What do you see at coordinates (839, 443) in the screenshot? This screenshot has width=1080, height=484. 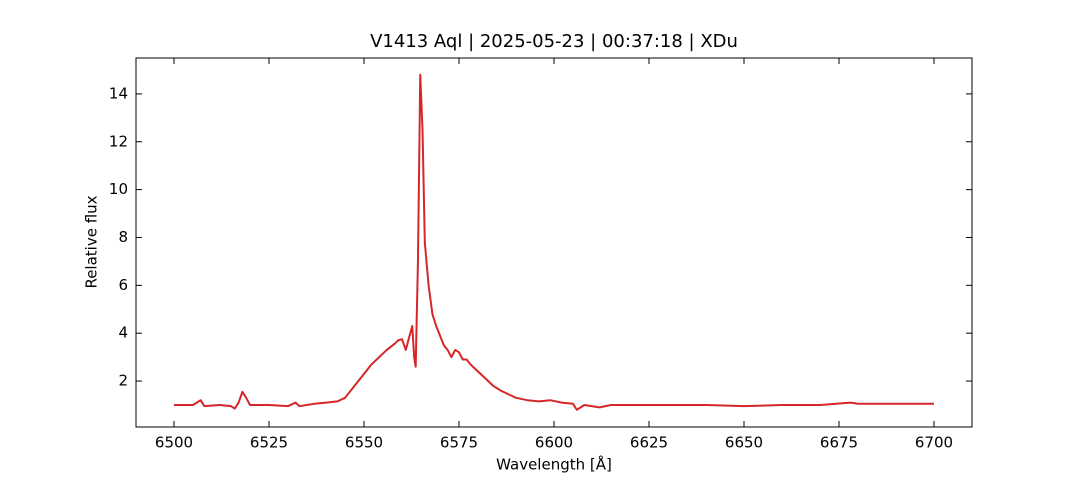 I see `x-tick-label: 6675` at bounding box center [839, 443].